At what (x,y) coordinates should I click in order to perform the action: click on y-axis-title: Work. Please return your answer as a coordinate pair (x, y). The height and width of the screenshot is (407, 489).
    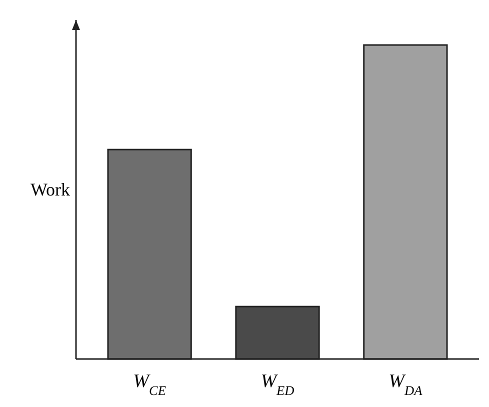
    Looking at the image, I should click on (50, 190).